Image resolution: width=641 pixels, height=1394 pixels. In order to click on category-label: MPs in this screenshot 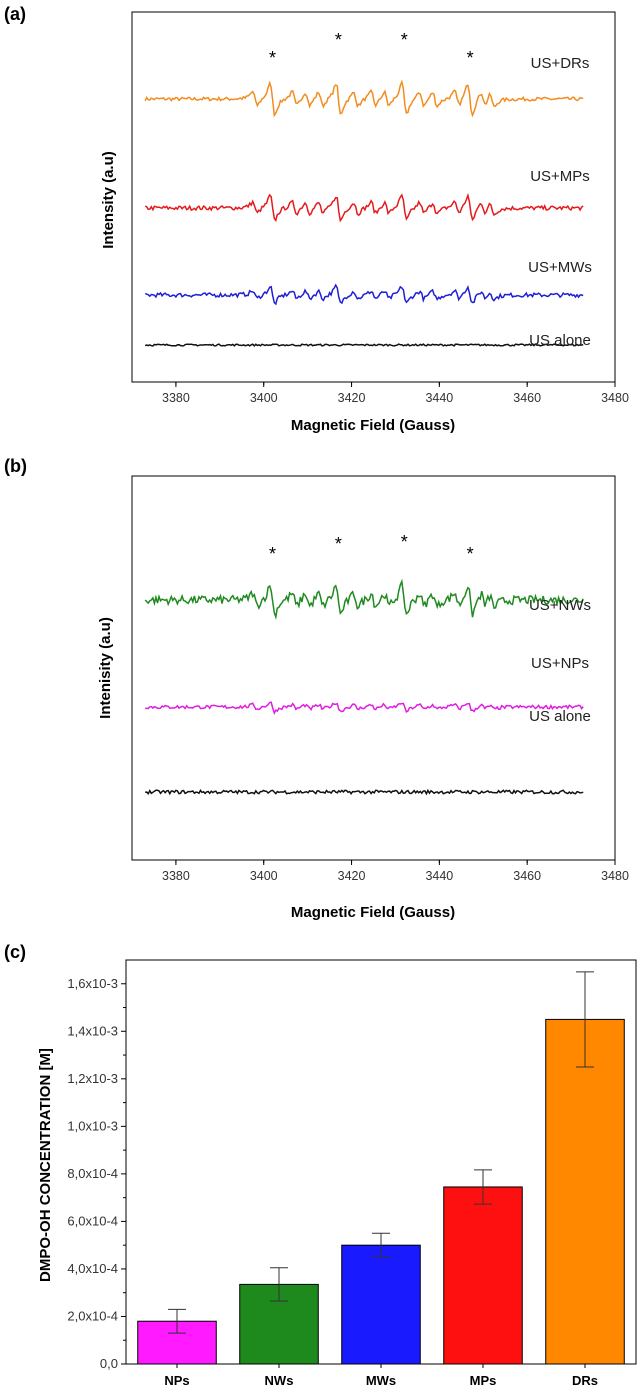, I will do `click(483, 1380)`.